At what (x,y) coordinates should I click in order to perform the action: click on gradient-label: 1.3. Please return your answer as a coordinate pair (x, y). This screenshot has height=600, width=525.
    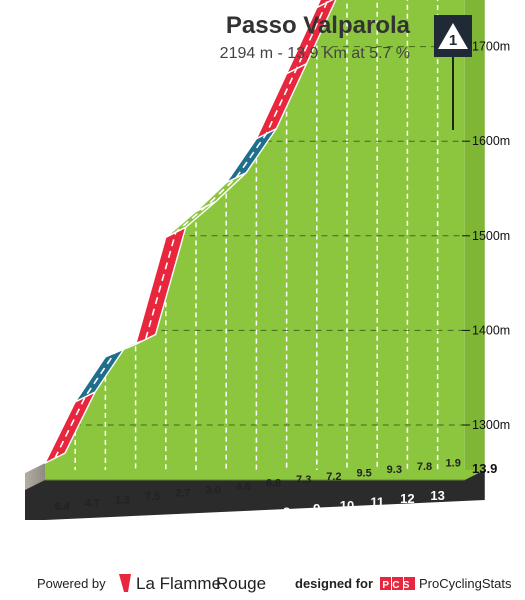
    Looking at the image, I should click on (122, 500).